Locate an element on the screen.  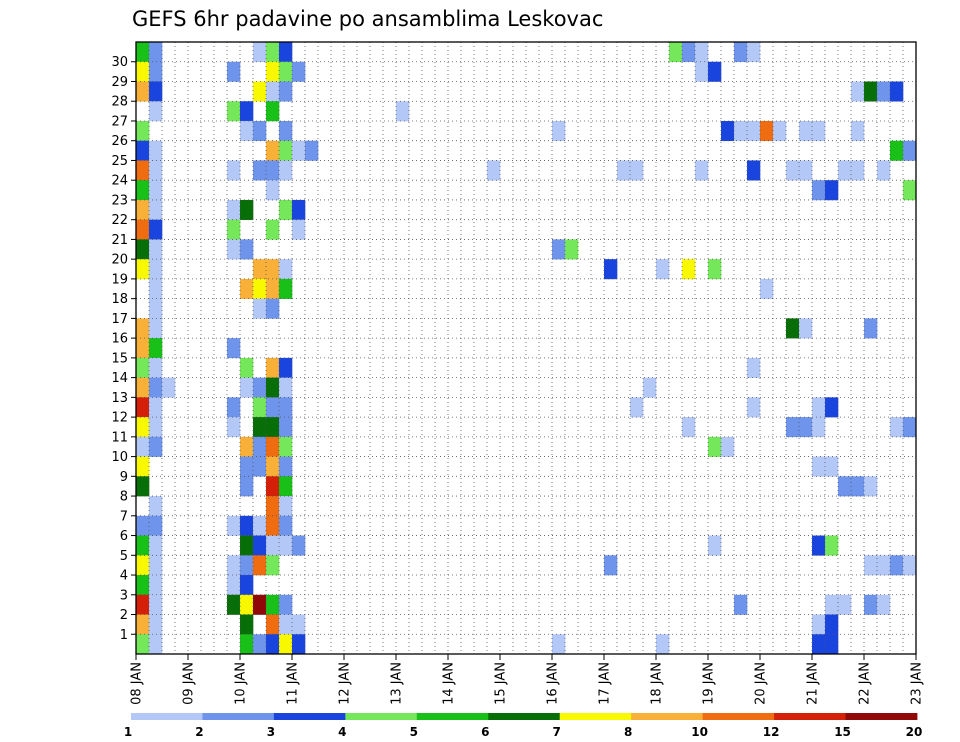
x-tick-label: 17 JAN is located at coordinates (605, 683).